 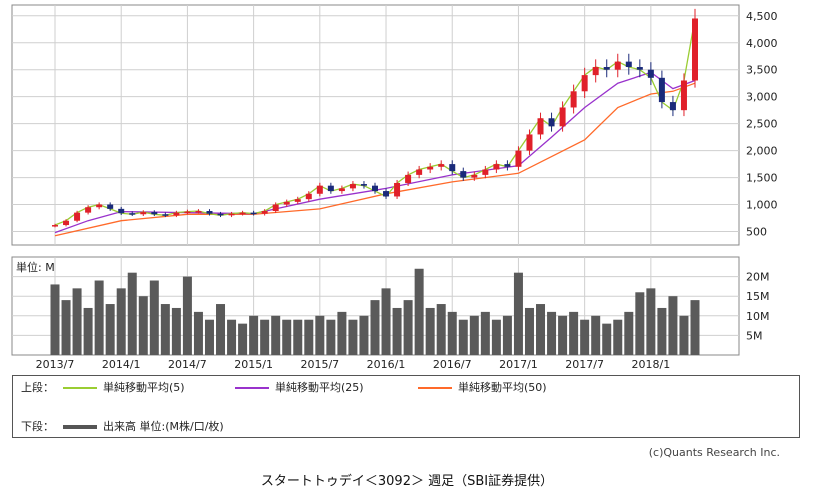 What do you see at coordinates (319, 364) in the screenshot?
I see `x-tick-label: 2015/7` at bounding box center [319, 364].